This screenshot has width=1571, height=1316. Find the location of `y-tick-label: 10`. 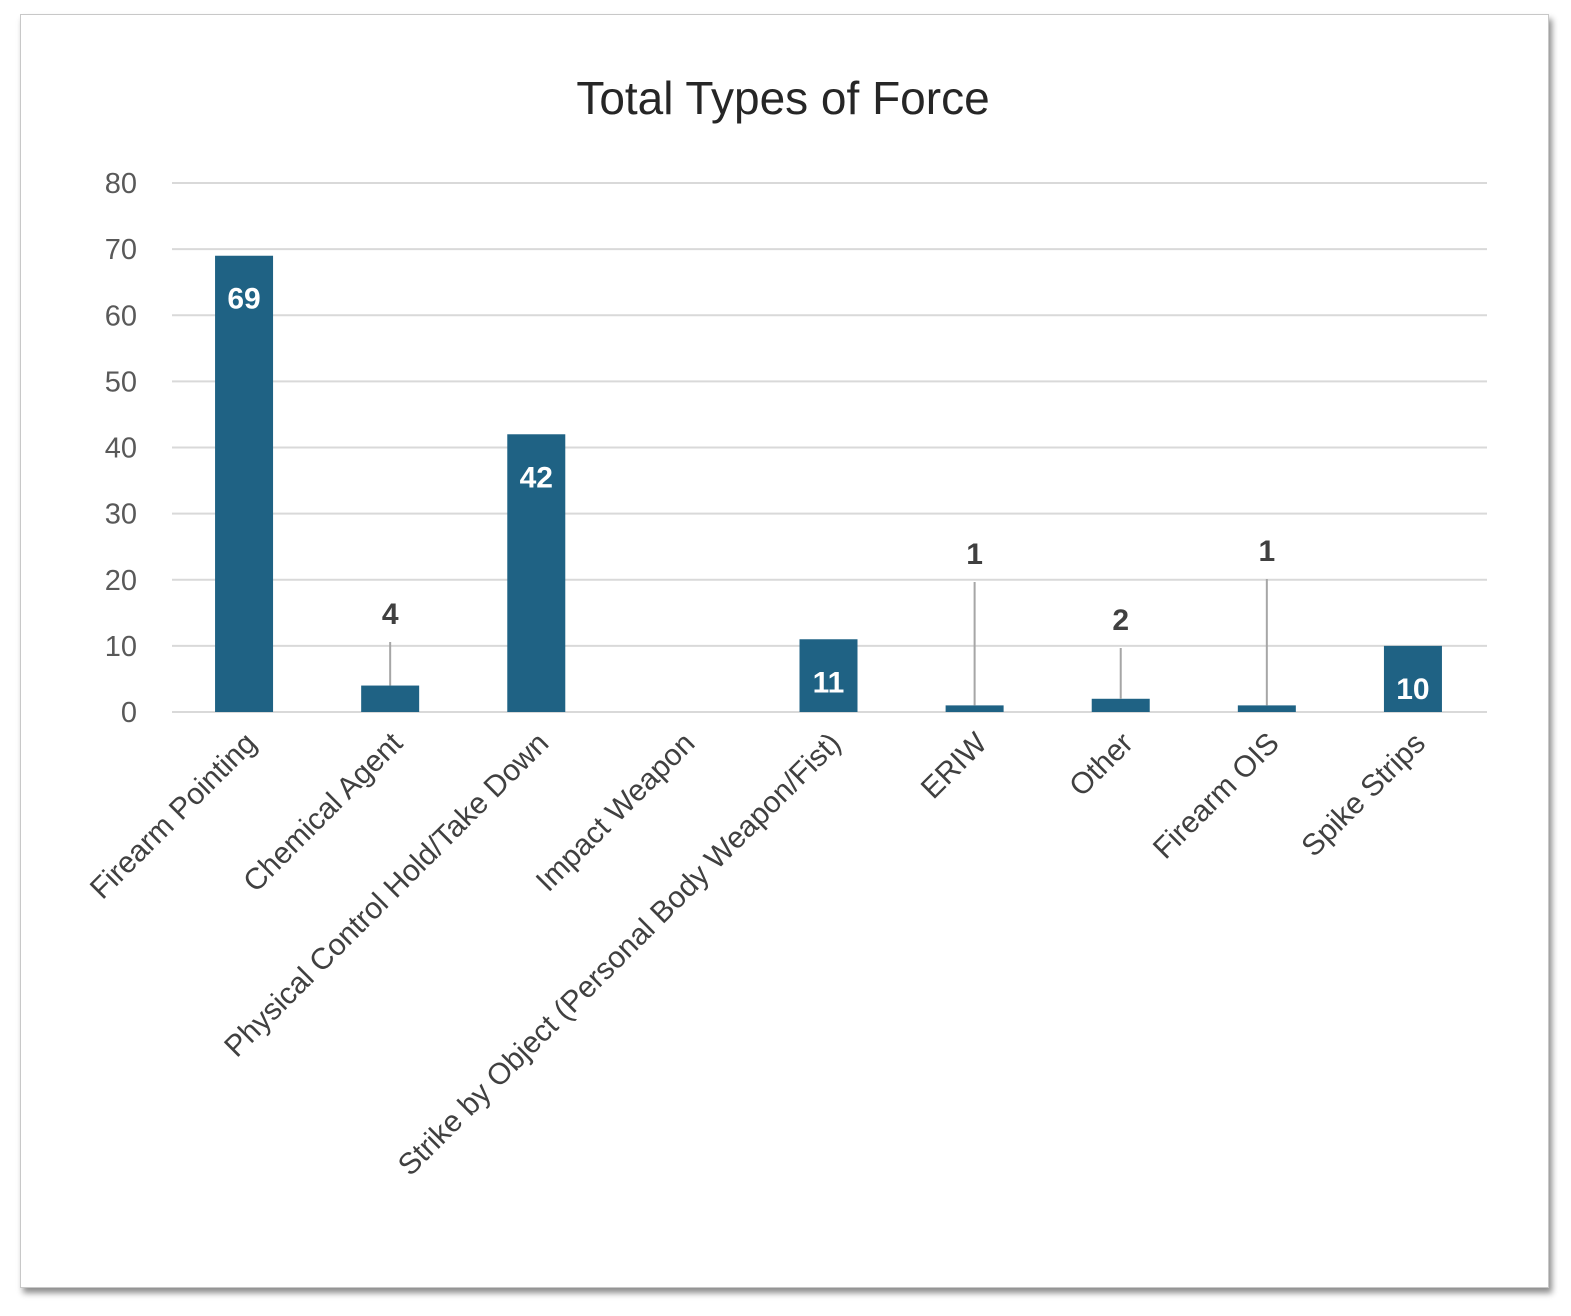

y-tick-label: 10 is located at coordinates (121, 647).